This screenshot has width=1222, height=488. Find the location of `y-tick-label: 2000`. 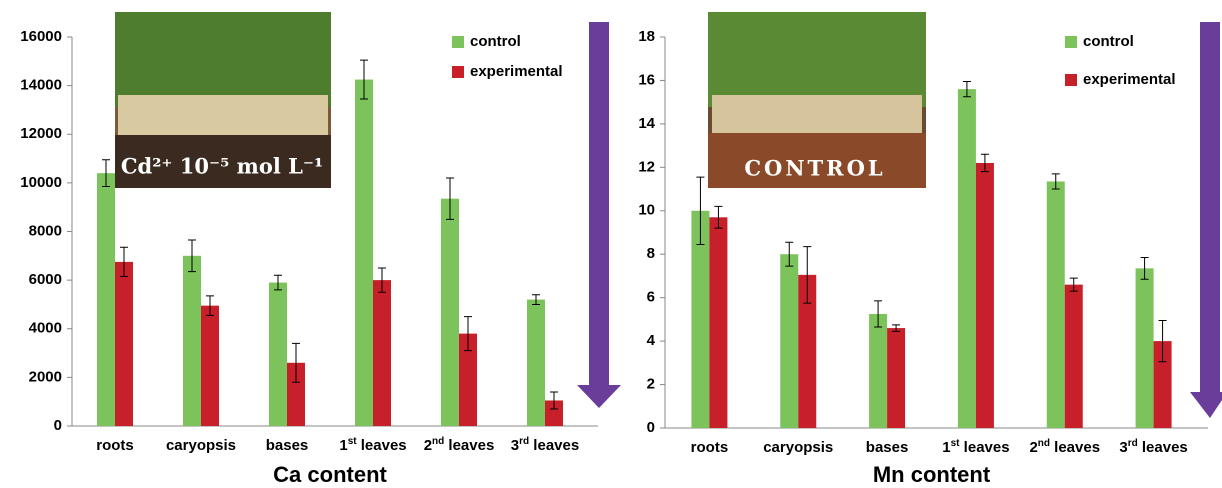

y-tick-label: 2000 is located at coordinates (45, 376).